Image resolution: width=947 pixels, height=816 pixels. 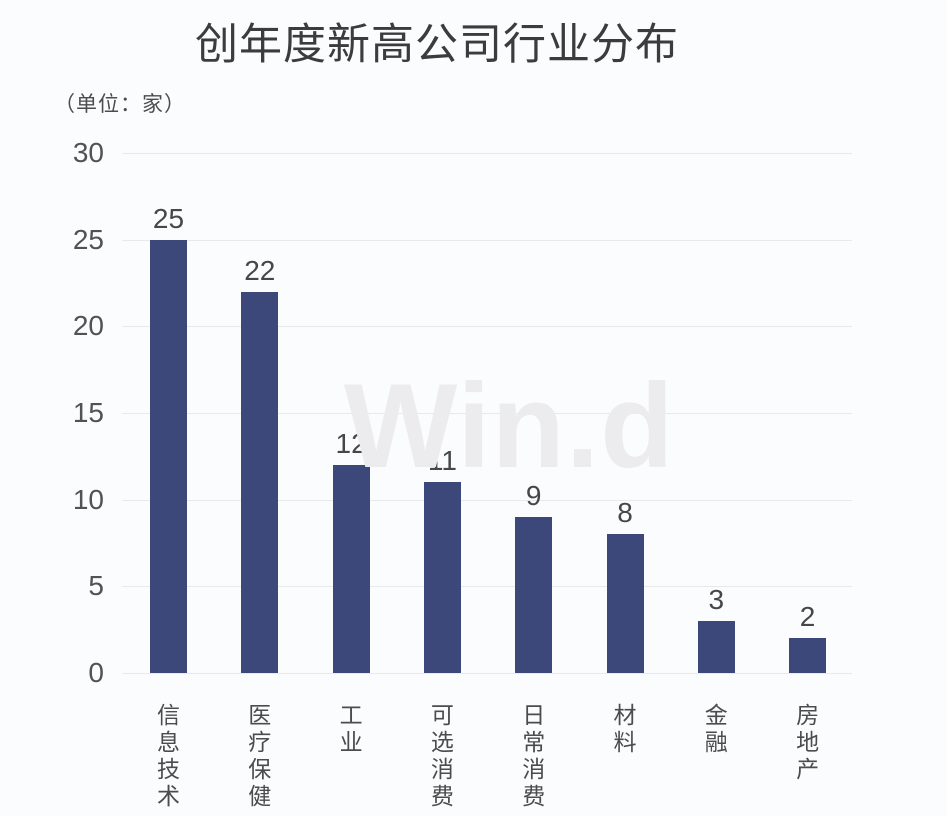 I want to click on category-label: 可选消费, so click(x=442, y=755).